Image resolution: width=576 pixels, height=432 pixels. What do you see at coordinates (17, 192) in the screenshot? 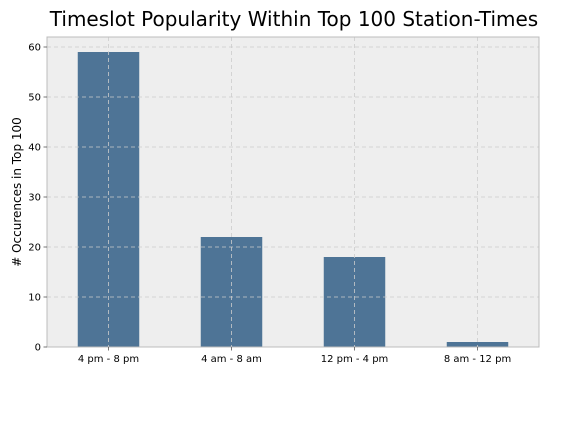
I see `y-axis-label: # Occurences in Top 100` at bounding box center [17, 192].